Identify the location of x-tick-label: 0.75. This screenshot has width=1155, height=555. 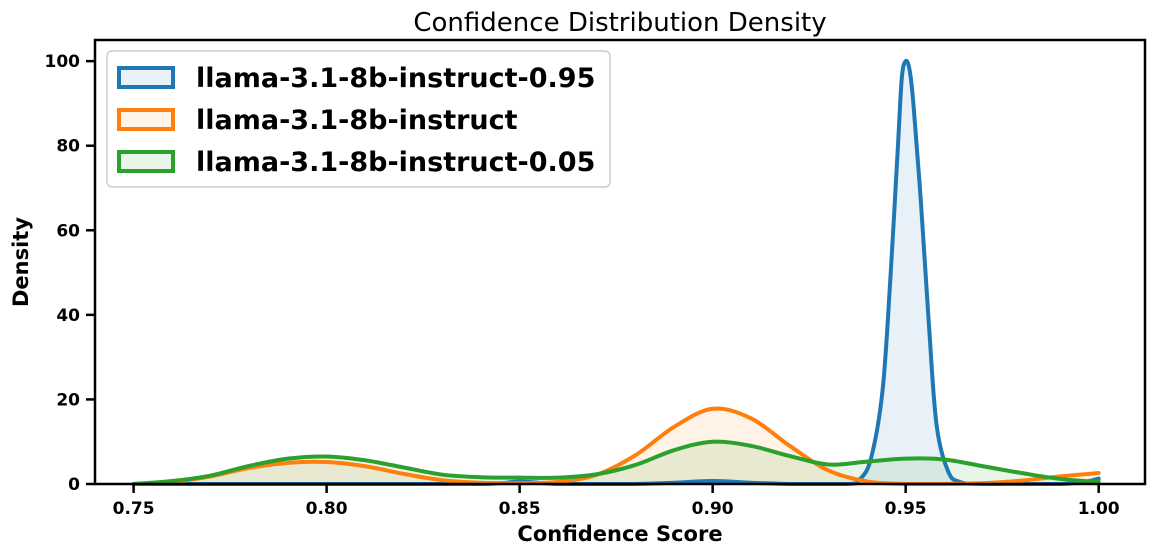
(134, 509).